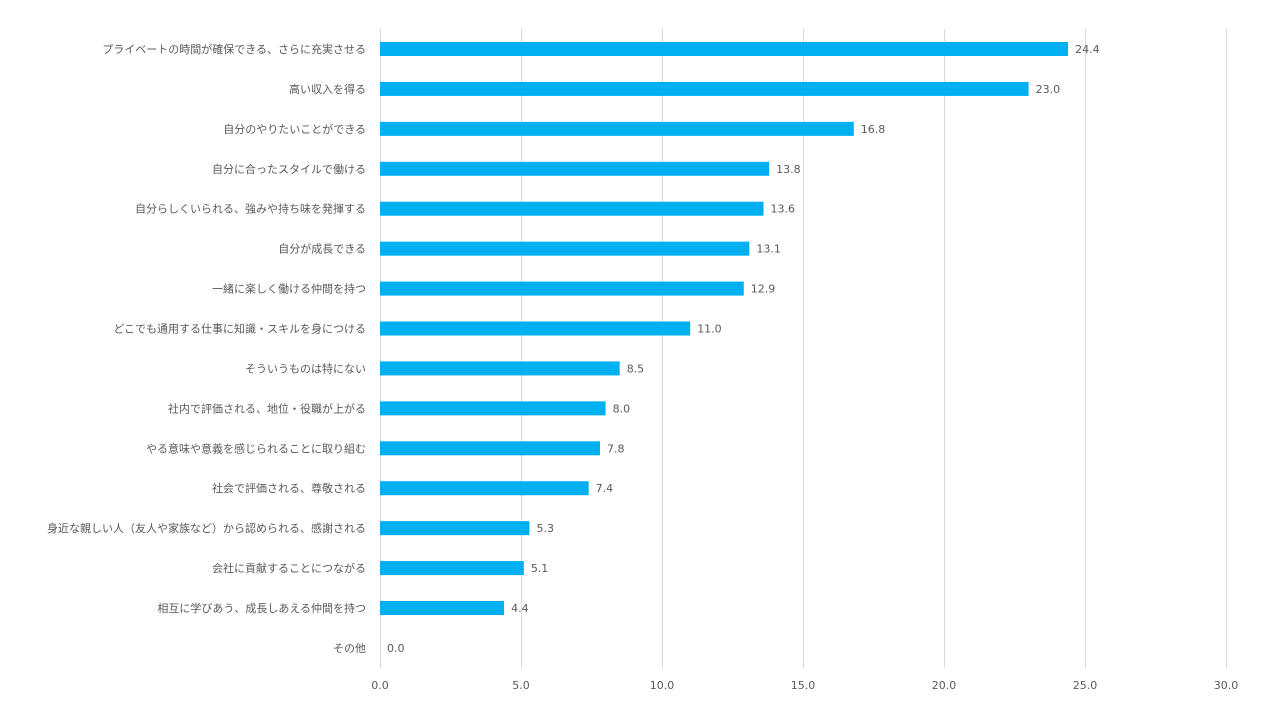  I want to click on value-label: 23.0, so click(1048, 89).